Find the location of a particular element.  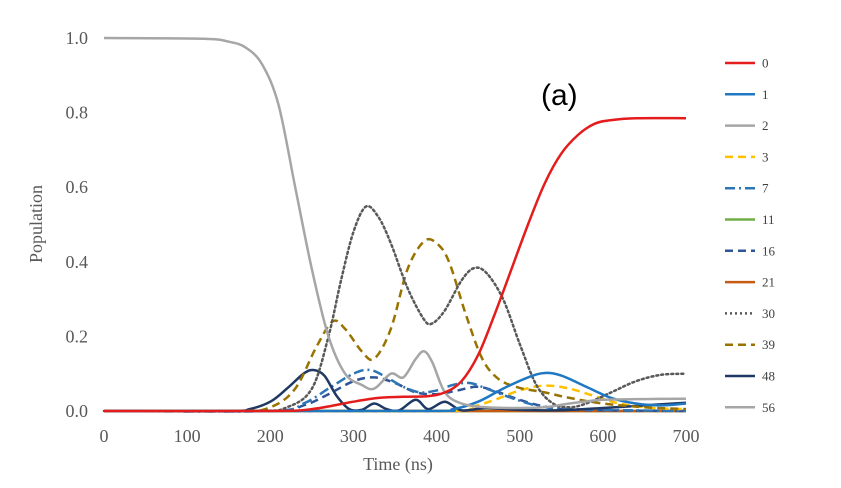

x-tick-label: 0 is located at coordinates (104, 436).